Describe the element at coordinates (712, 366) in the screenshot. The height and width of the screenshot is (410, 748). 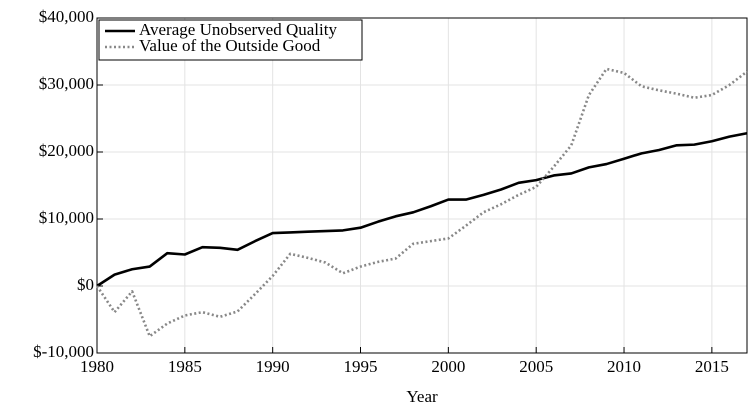
I see `x-tick-label: 2015` at that location.